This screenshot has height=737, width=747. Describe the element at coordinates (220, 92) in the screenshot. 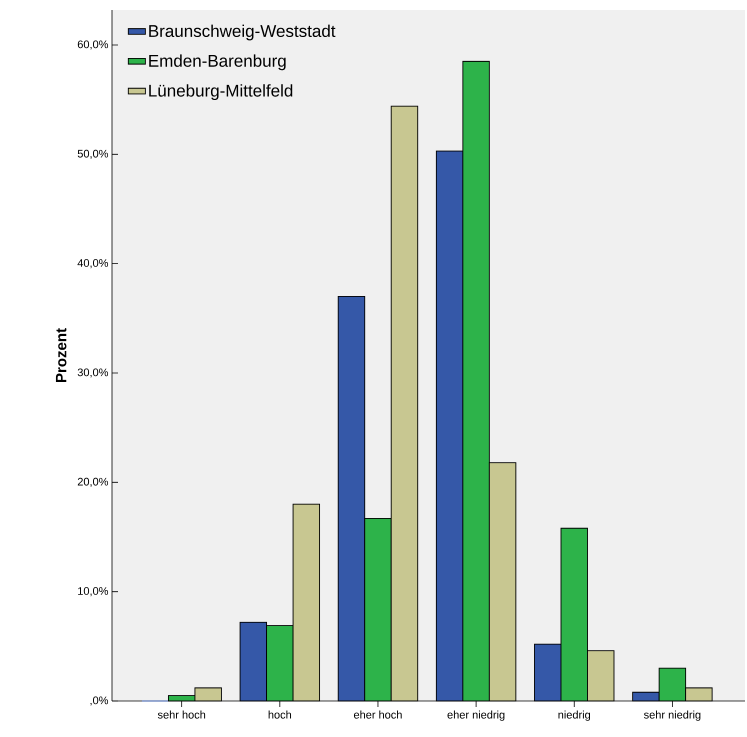

I see `legend-label: Lüneburg-Mittelfeld` at that location.